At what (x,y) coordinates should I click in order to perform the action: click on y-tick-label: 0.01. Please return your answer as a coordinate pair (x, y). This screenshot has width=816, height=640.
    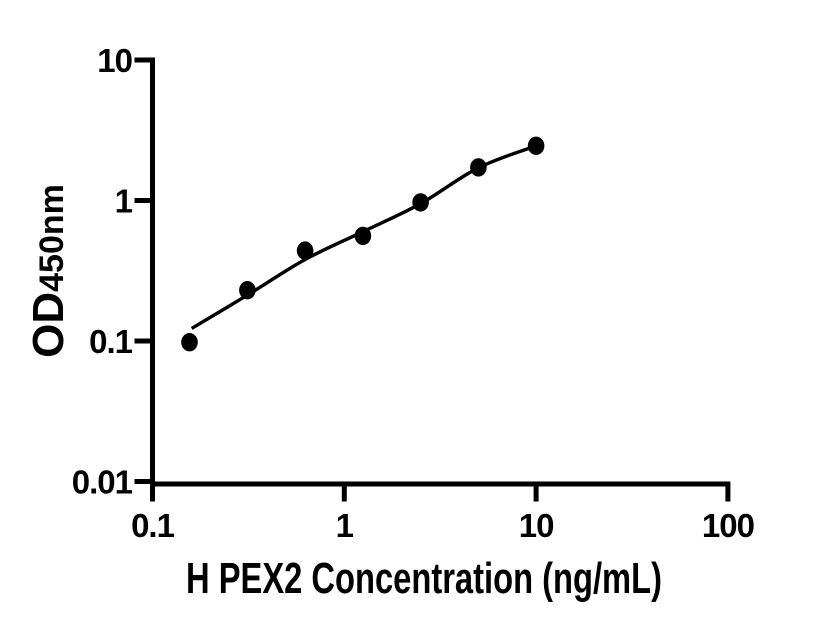
    Looking at the image, I should click on (102, 482).